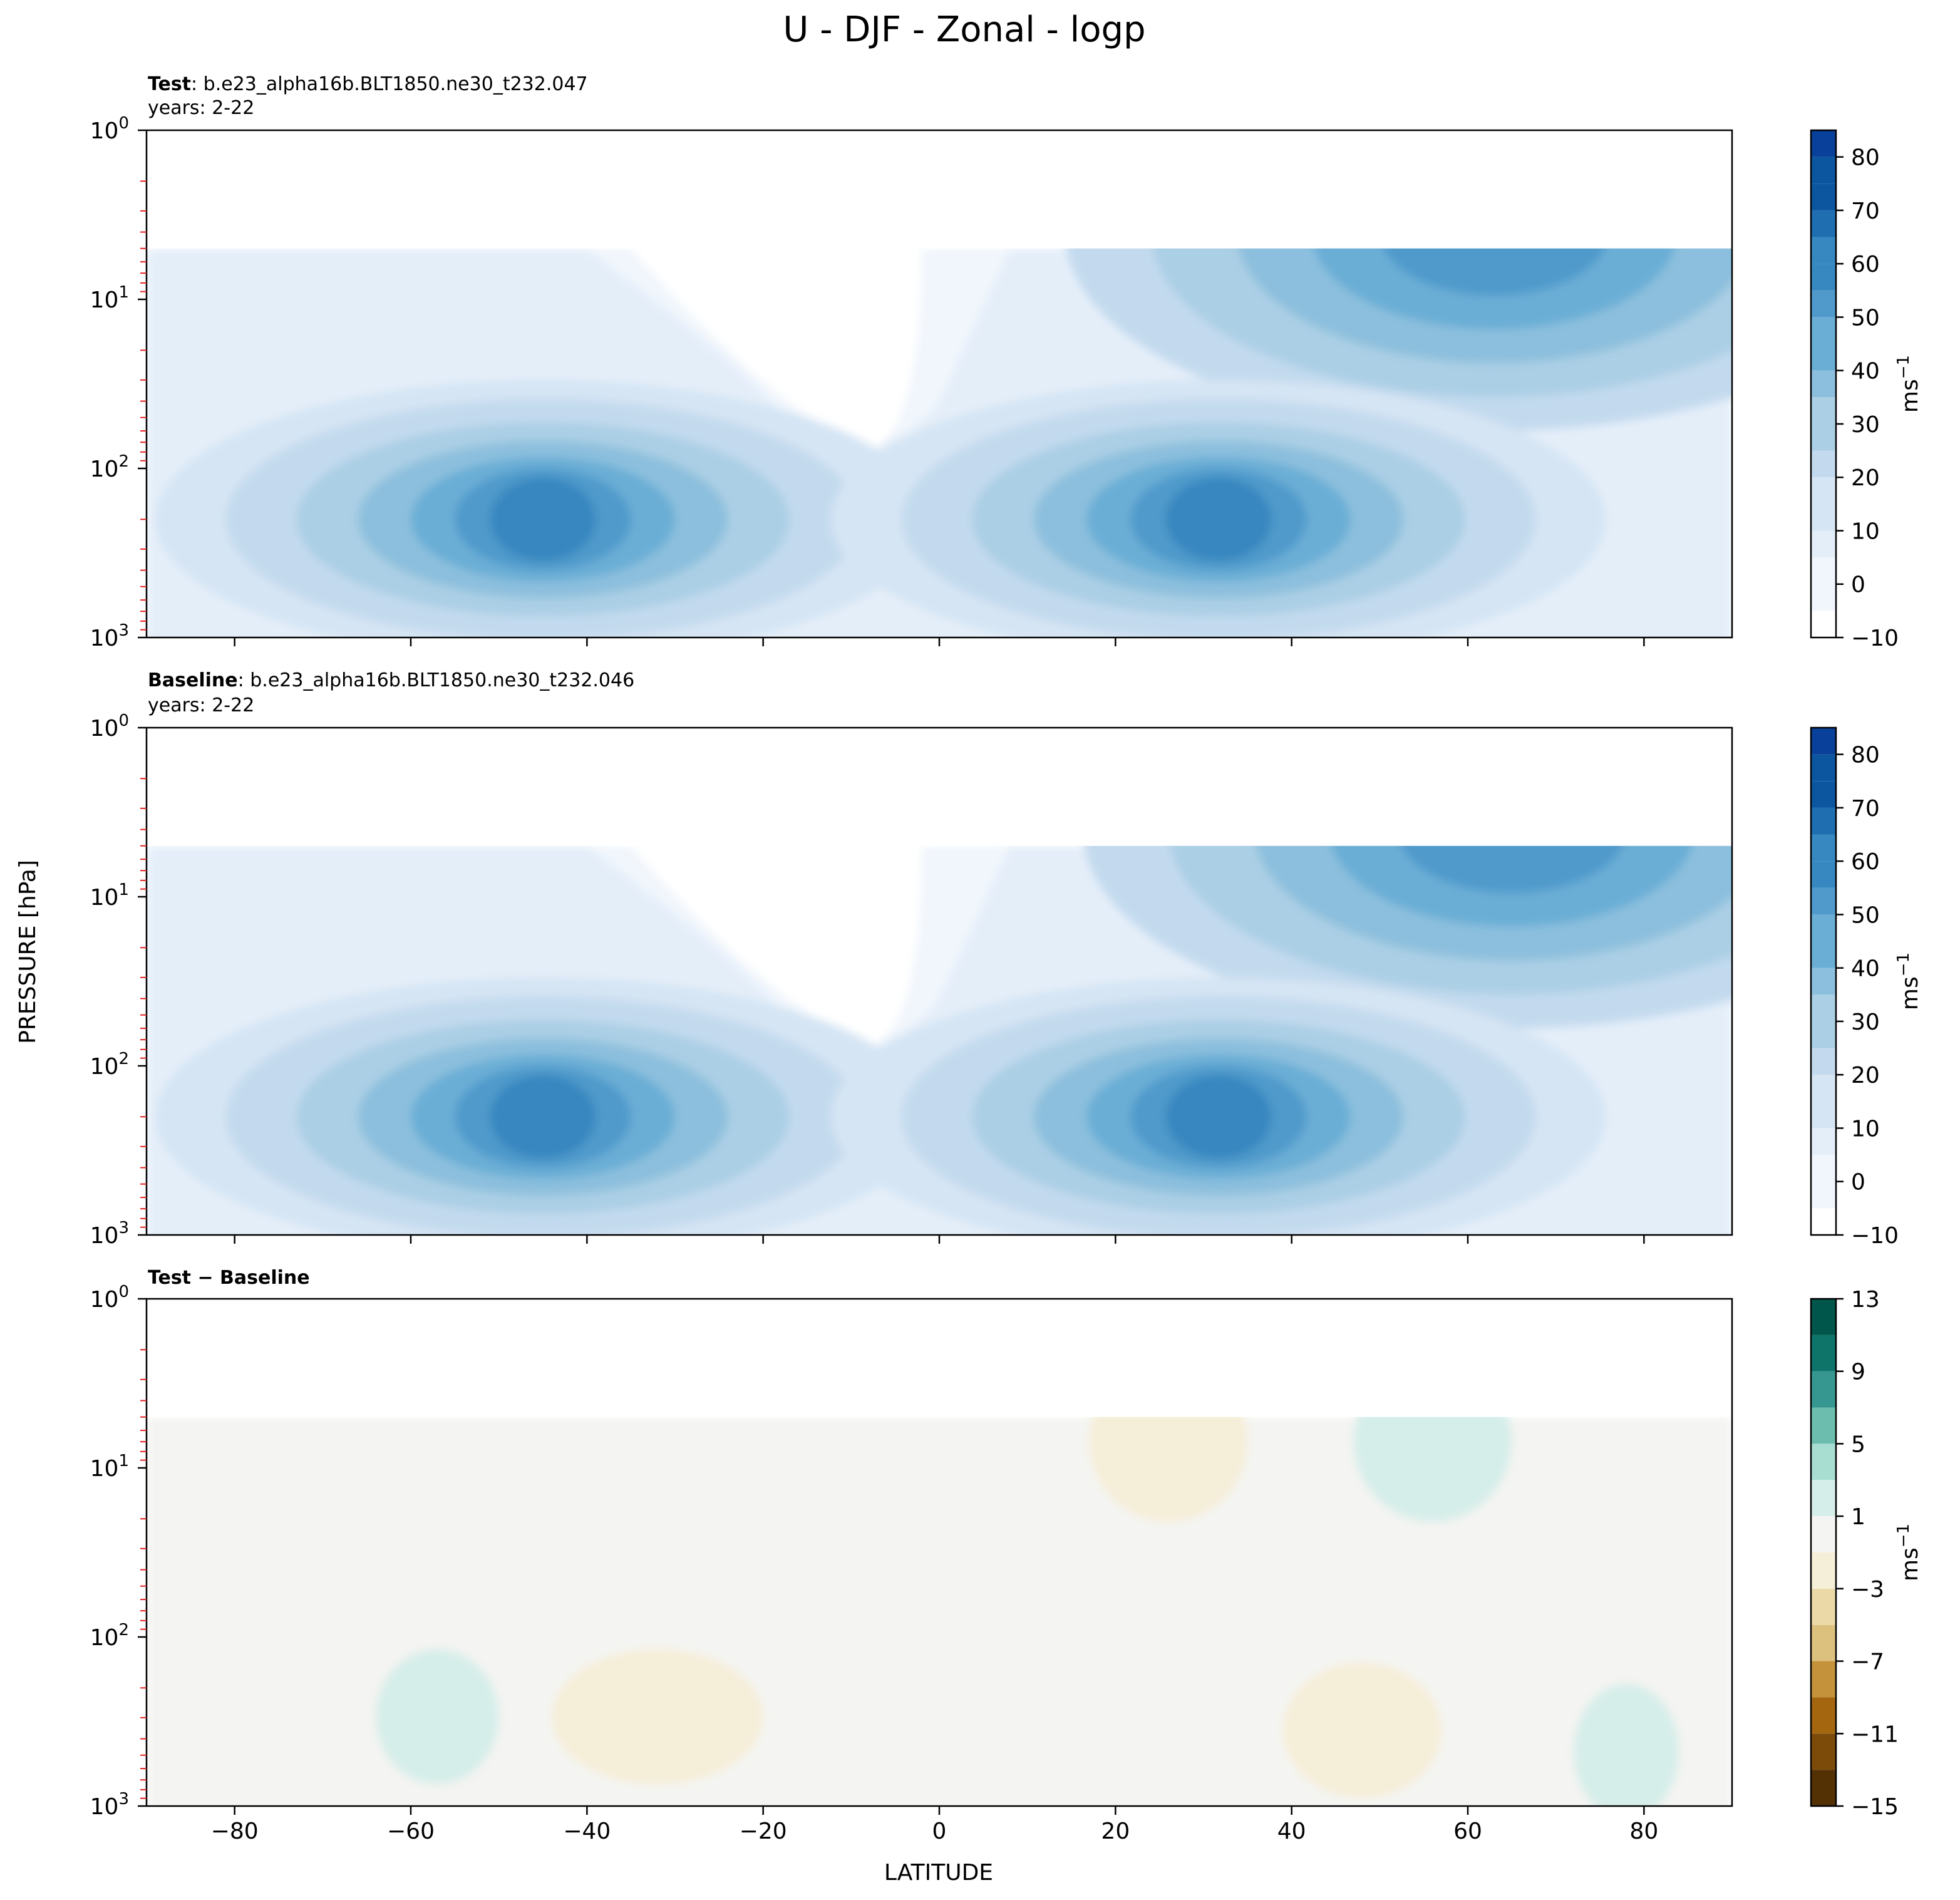  I want to click on easterly-region, so click(622, 947).